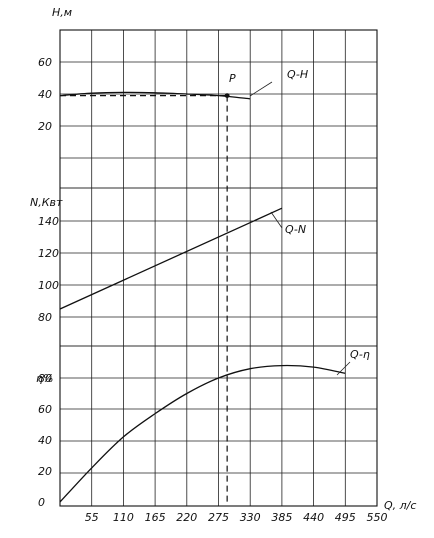  Describe the element at coordinates (155, 517) in the screenshot. I see `x-tick-label: 165` at that location.